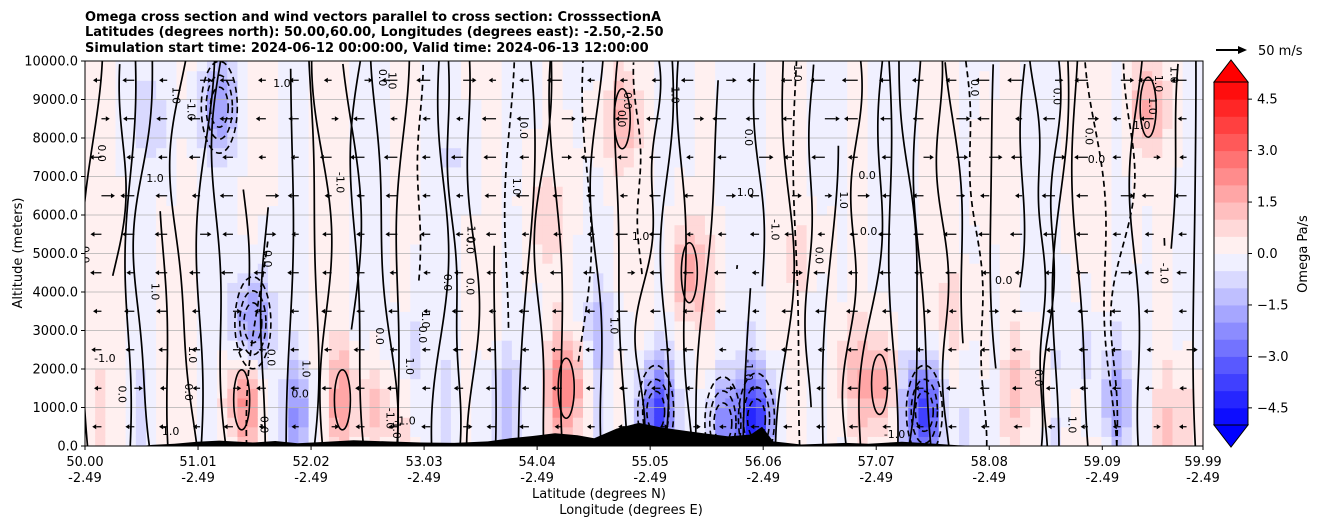 The height and width of the screenshot is (526, 1320). I want to click on contour-line, so click(759, 175).